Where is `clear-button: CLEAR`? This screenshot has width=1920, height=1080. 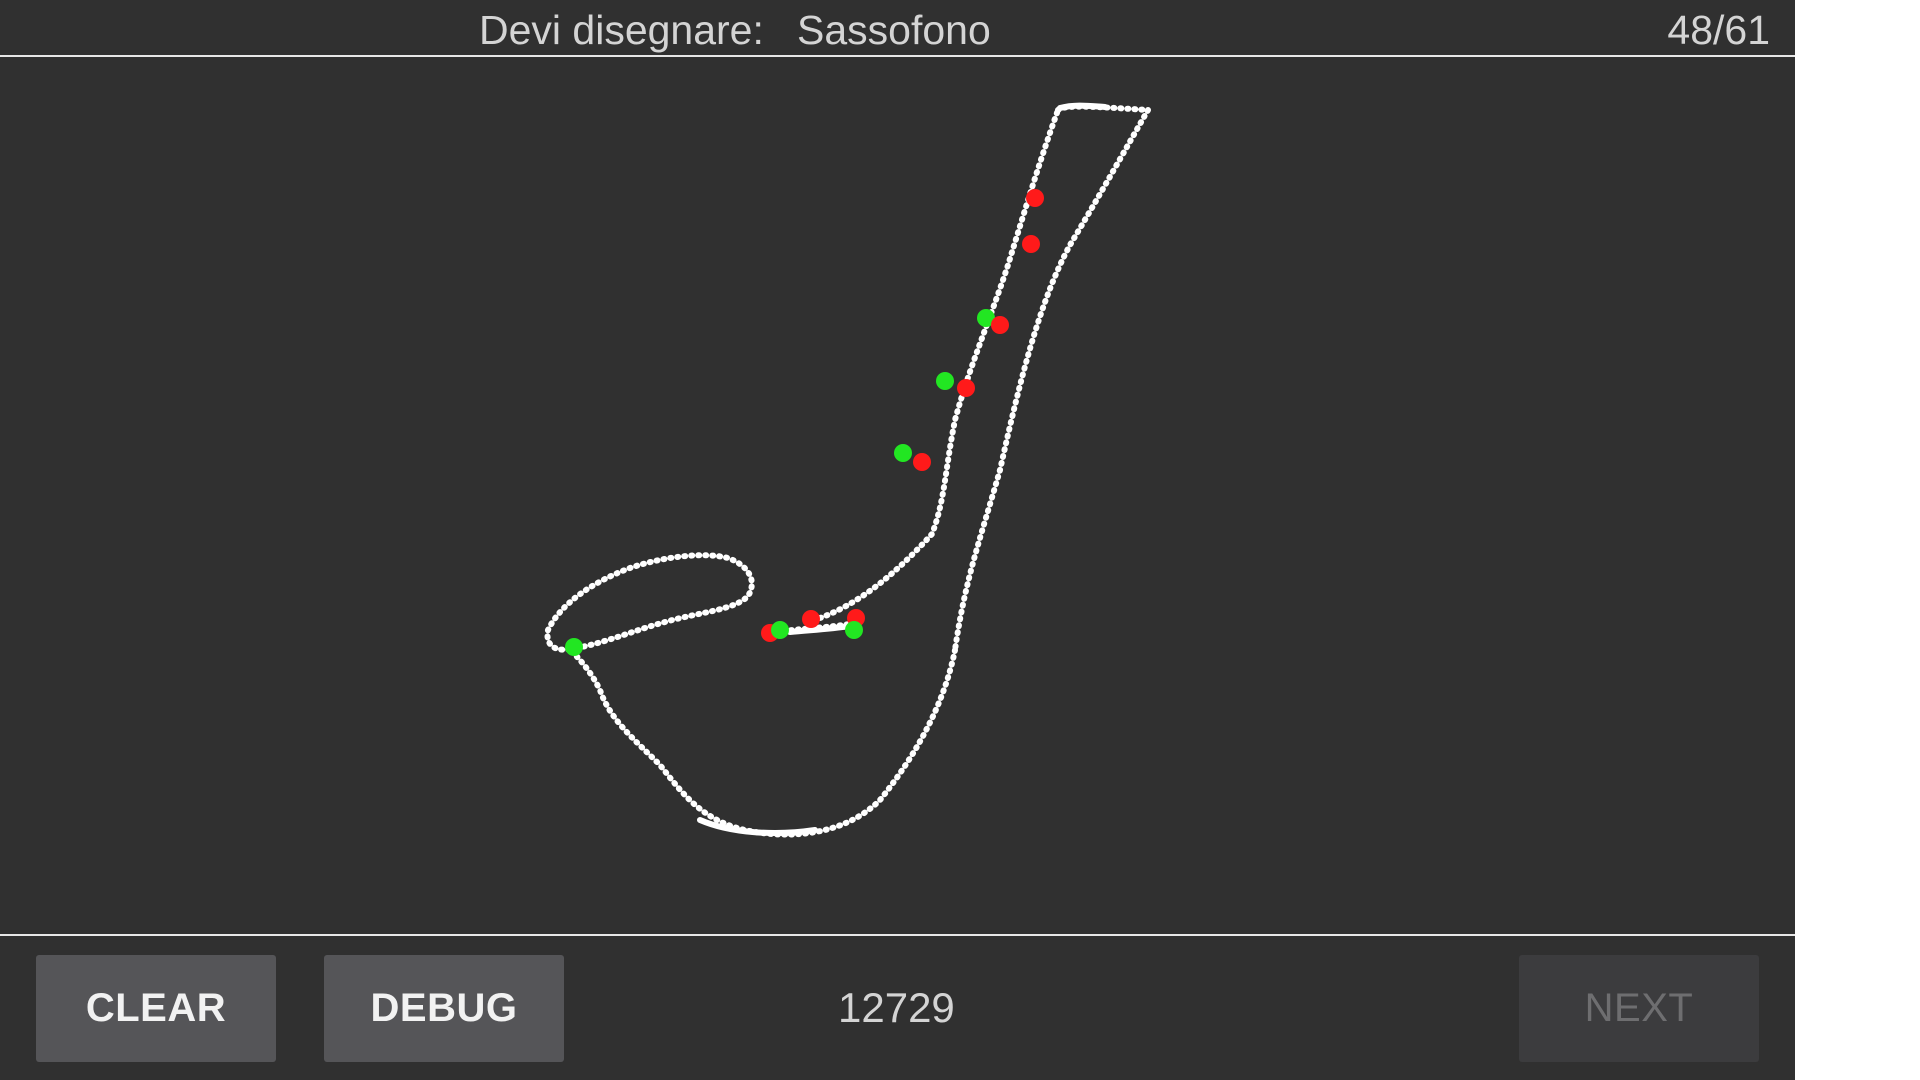 clear-button: CLEAR is located at coordinates (156, 1008).